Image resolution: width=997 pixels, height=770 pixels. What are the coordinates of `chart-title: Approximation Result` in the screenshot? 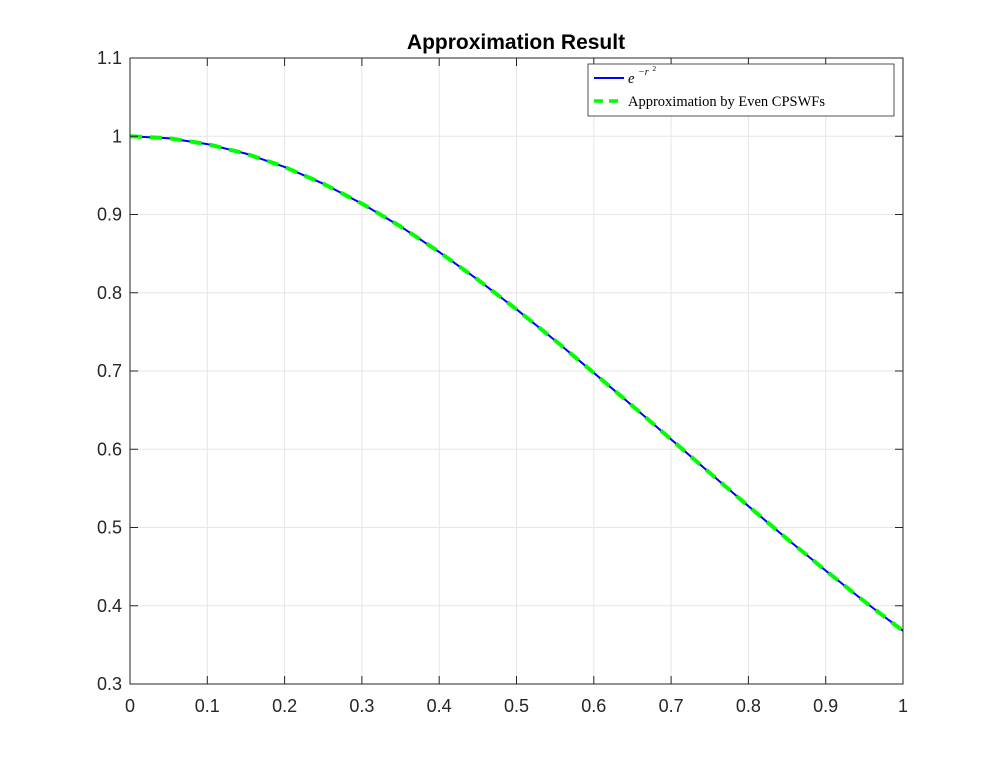 It's located at (516, 42).